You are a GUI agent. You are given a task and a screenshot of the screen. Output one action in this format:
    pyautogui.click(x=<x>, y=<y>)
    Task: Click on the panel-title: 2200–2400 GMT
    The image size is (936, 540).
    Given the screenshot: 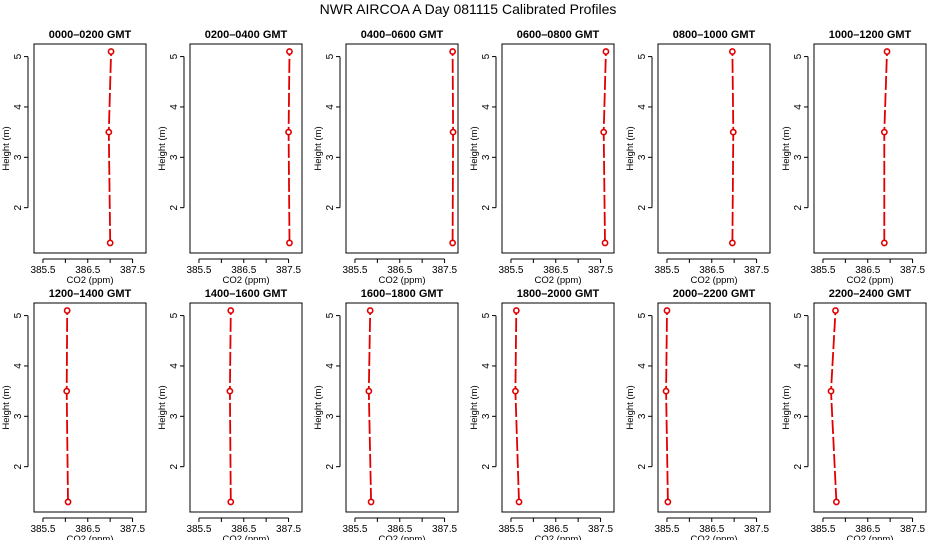 What is the action you would take?
    pyautogui.click(x=870, y=294)
    